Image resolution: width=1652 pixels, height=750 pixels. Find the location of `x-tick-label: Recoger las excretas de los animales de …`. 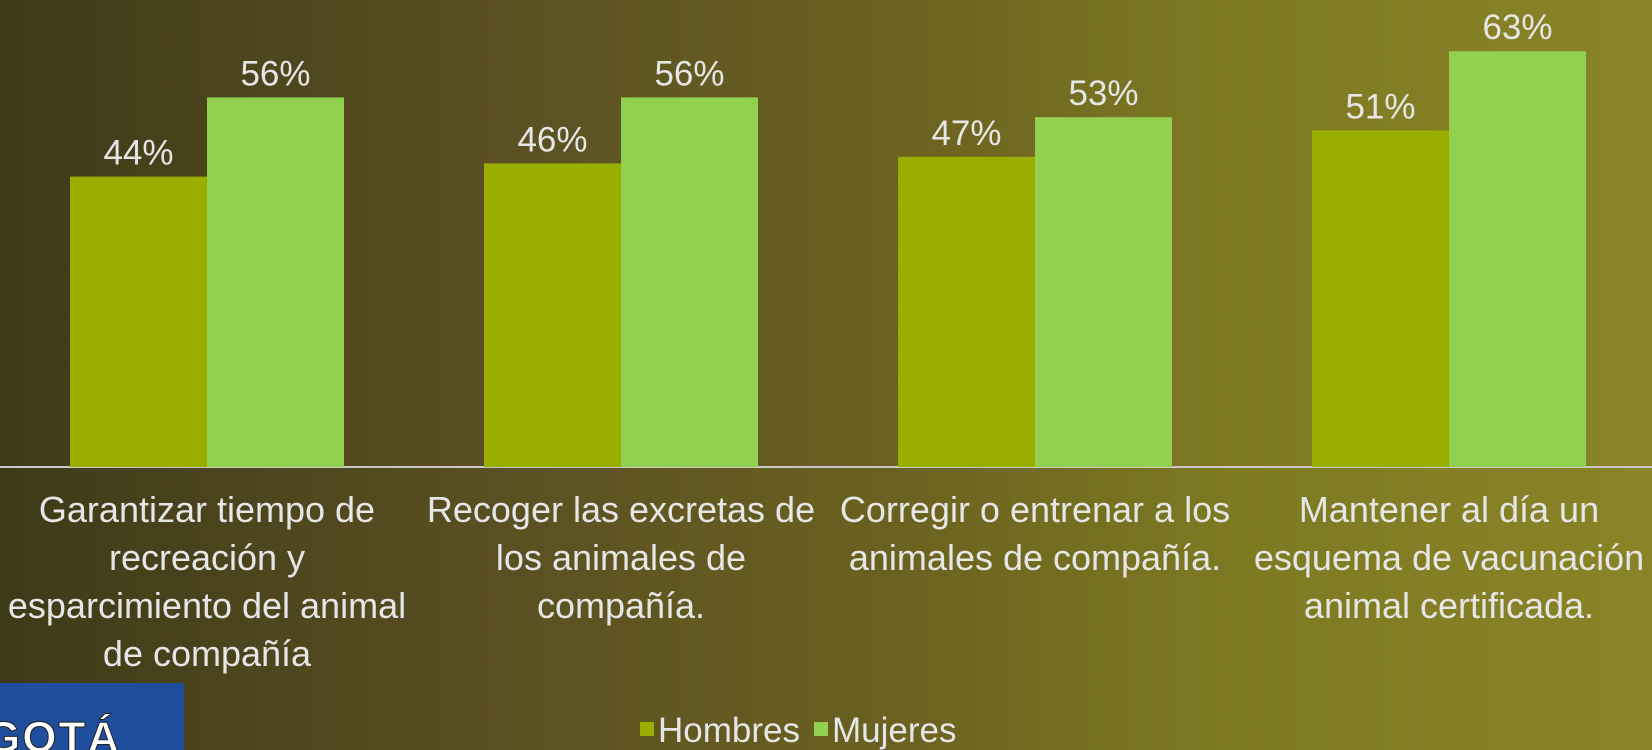

x-tick-label: Recoger las excretas de los animales de … is located at coordinates (621, 557).